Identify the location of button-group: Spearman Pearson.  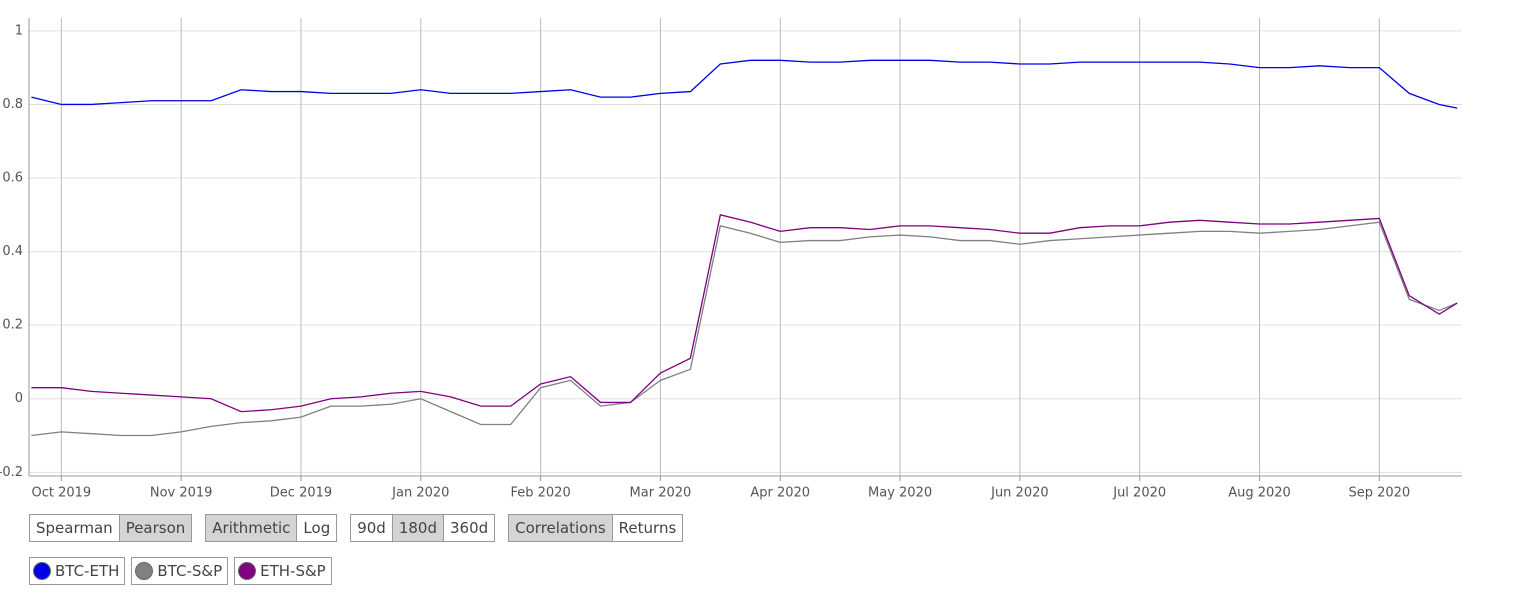
(111, 528).